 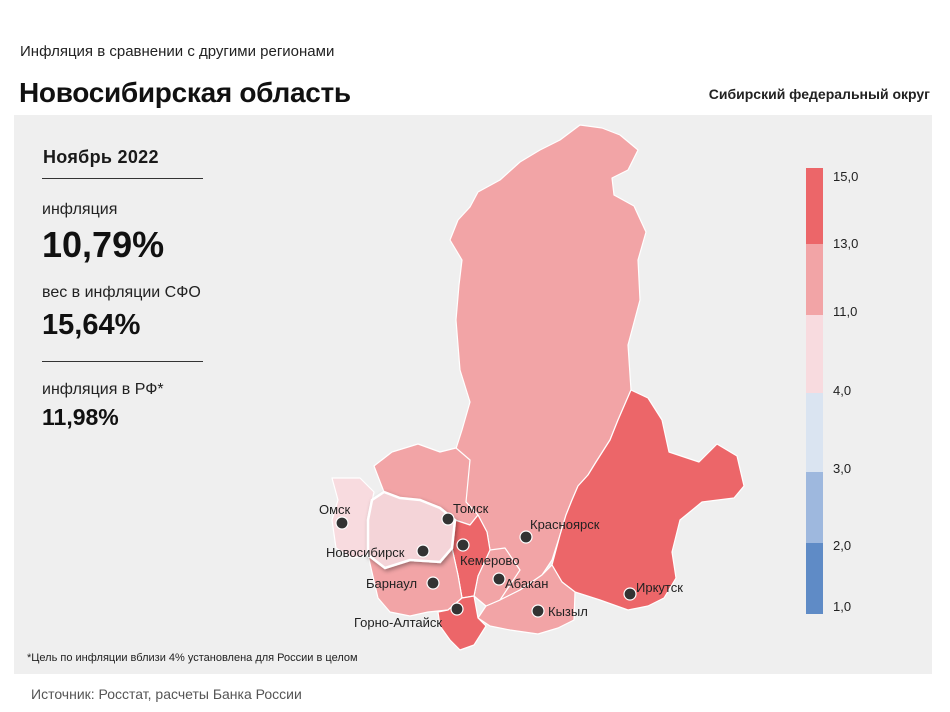 What do you see at coordinates (398, 622) in the screenshot?
I see `city-label-gorno-altaysk: Горно-Алтайск` at bounding box center [398, 622].